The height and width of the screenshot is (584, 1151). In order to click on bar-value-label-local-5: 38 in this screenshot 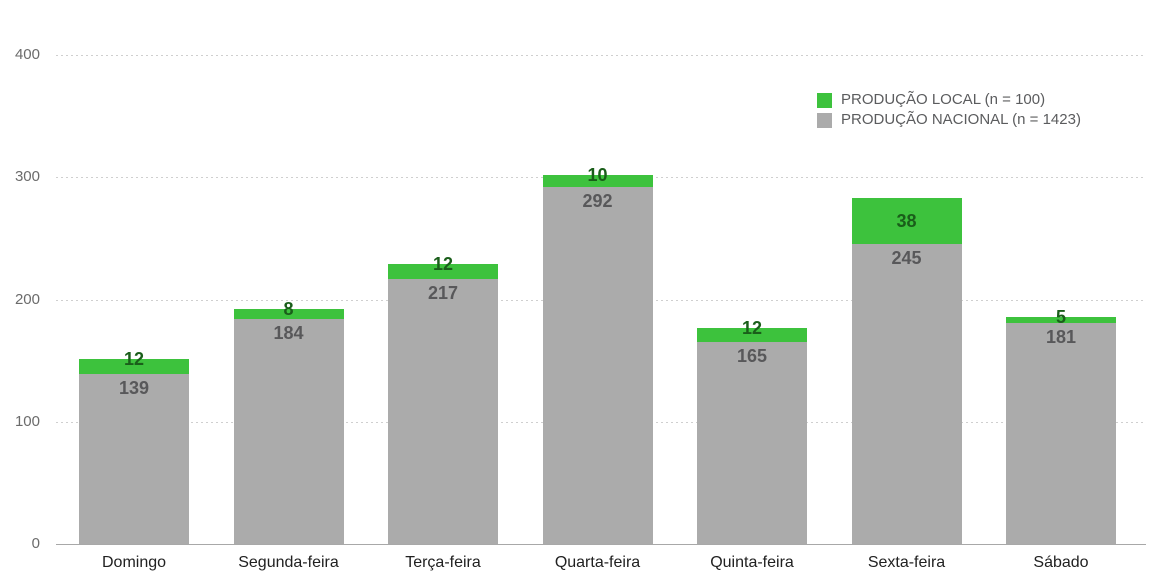, I will do `click(906, 221)`.